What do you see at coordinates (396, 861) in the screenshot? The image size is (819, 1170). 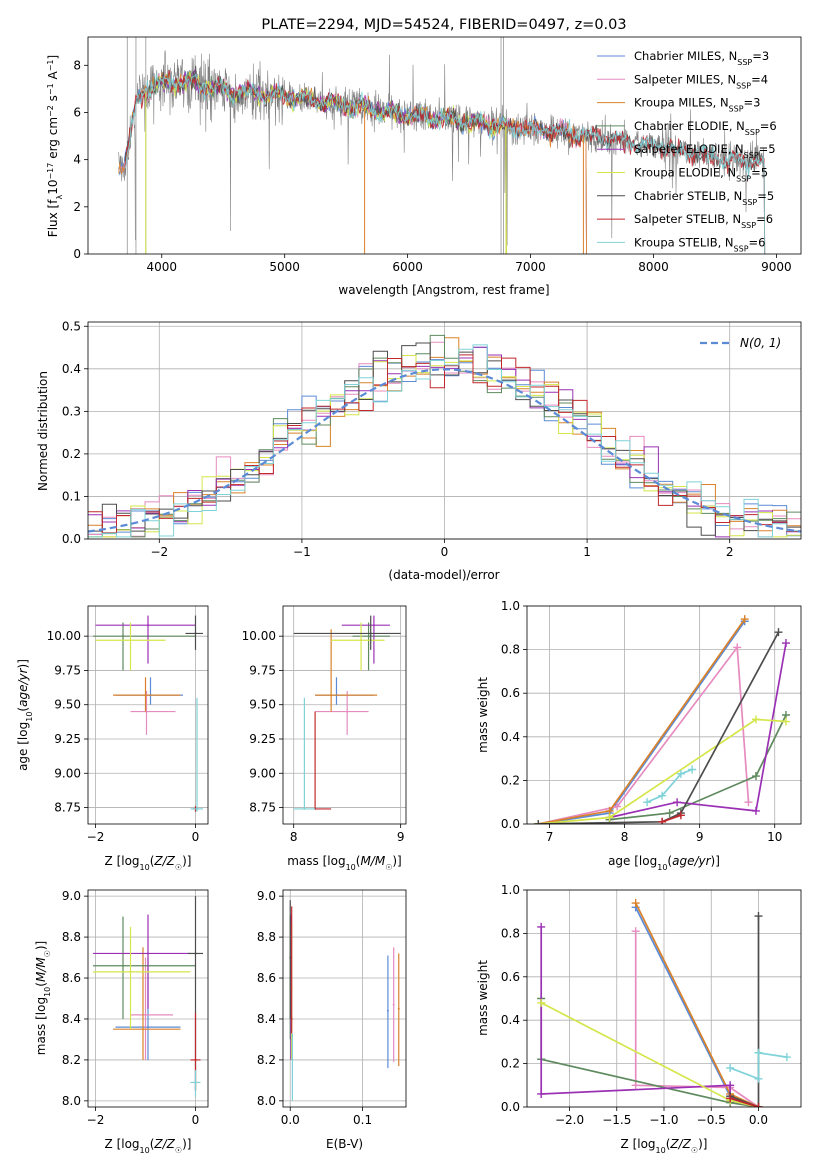 I see `label-part: )]` at bounding box center [396, 861].